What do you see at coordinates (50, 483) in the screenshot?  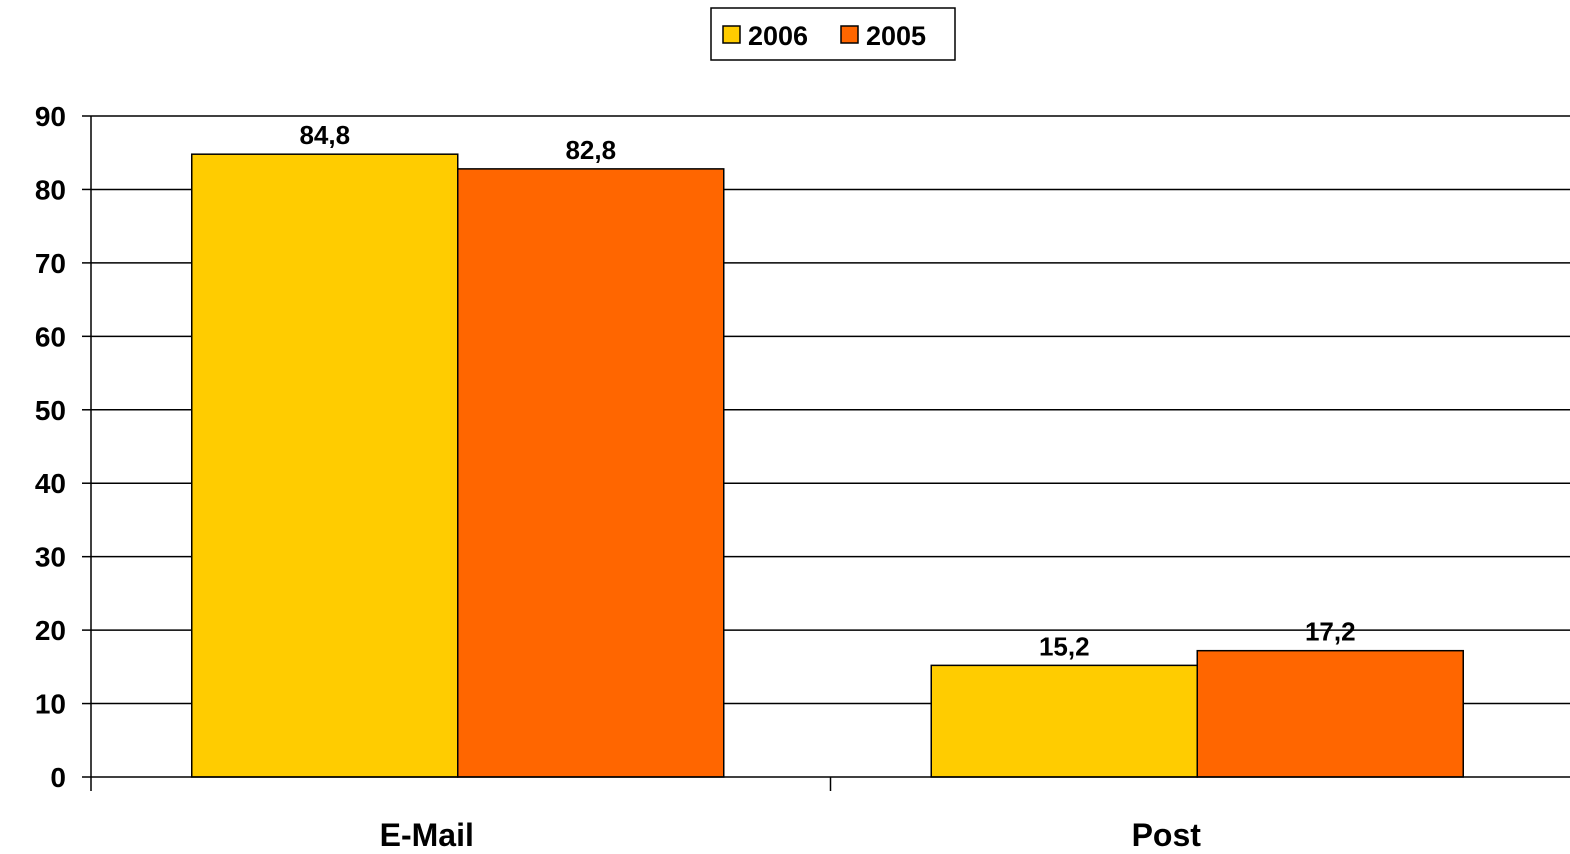 I see `y-tick-label-40: 40` at bounding box center [50, 483].